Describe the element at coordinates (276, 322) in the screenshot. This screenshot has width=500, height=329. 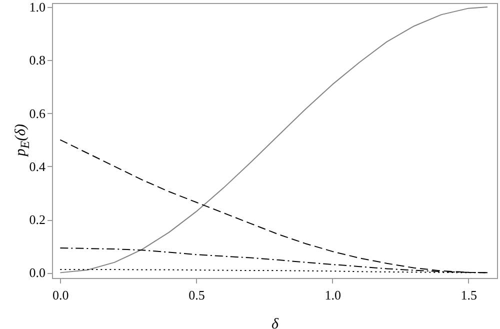
I see `x-axis-title: δ` at that location.